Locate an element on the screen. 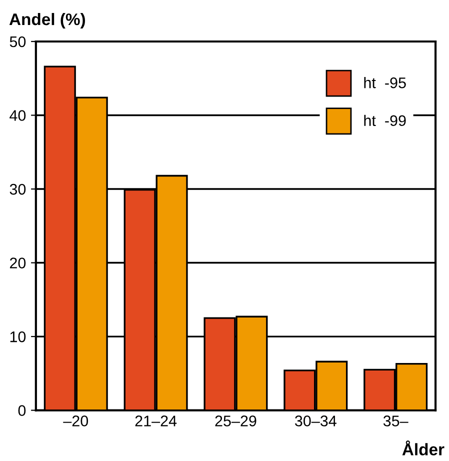 This screenshot has height=461, width=449. x-tick-label: 35– is located at coordinates (395, 421).